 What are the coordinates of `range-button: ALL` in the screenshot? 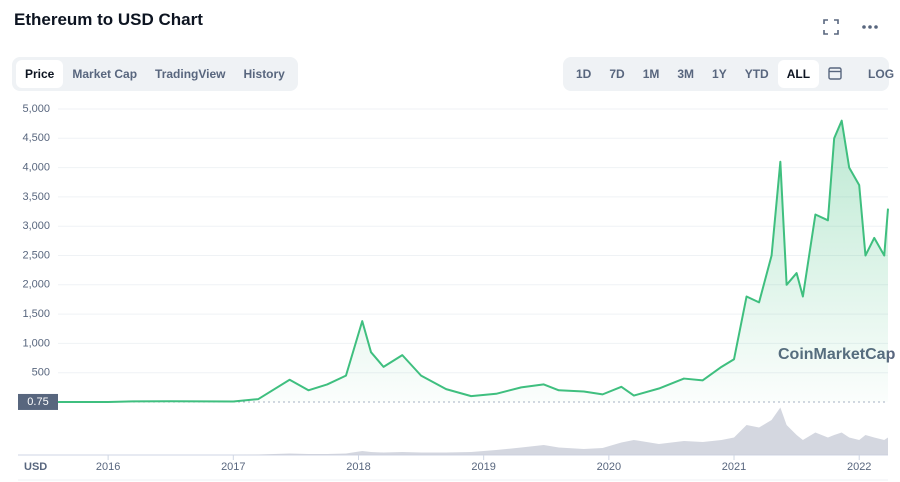 It's located at (798, 74).